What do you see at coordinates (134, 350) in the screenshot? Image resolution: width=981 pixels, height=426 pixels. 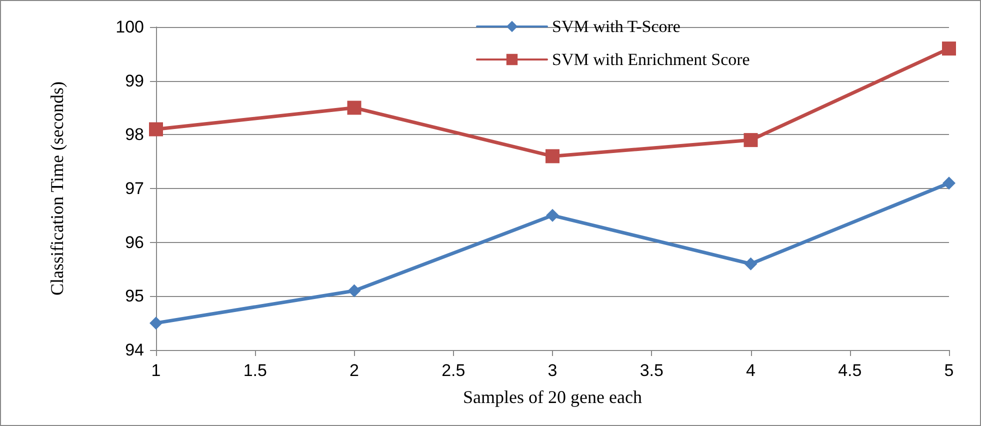 I see `y-tick-label: 94` at bounding box center [134, 350].